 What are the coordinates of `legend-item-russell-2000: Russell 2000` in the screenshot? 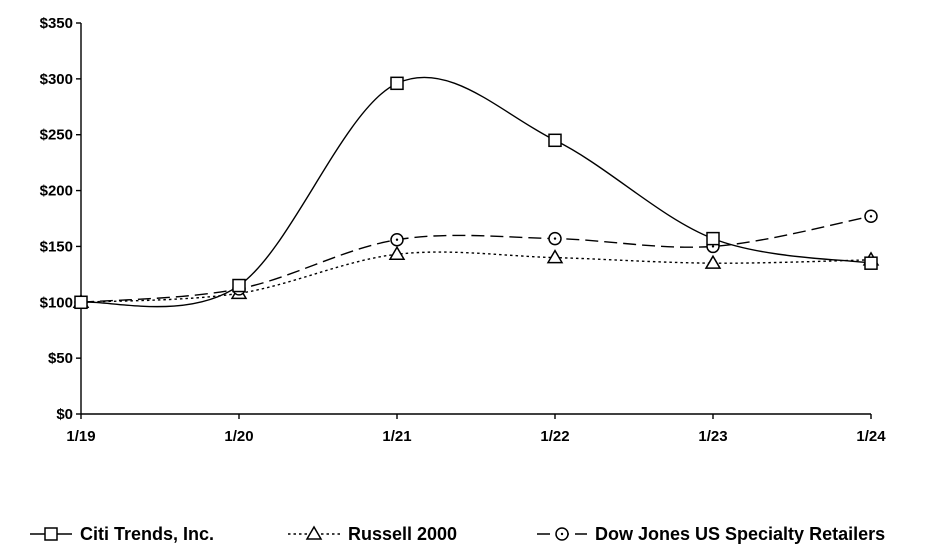 It's located at (372, 534).